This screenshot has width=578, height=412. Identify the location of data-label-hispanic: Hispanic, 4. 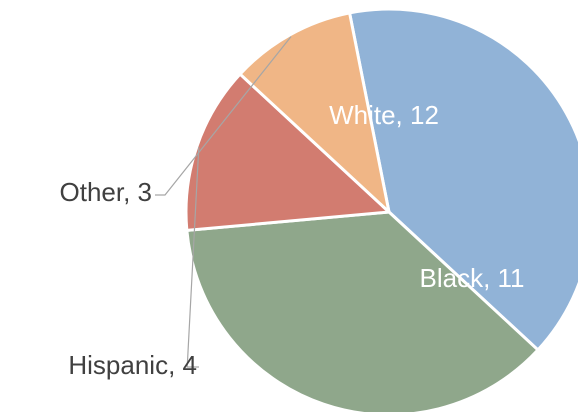
(132, 365).